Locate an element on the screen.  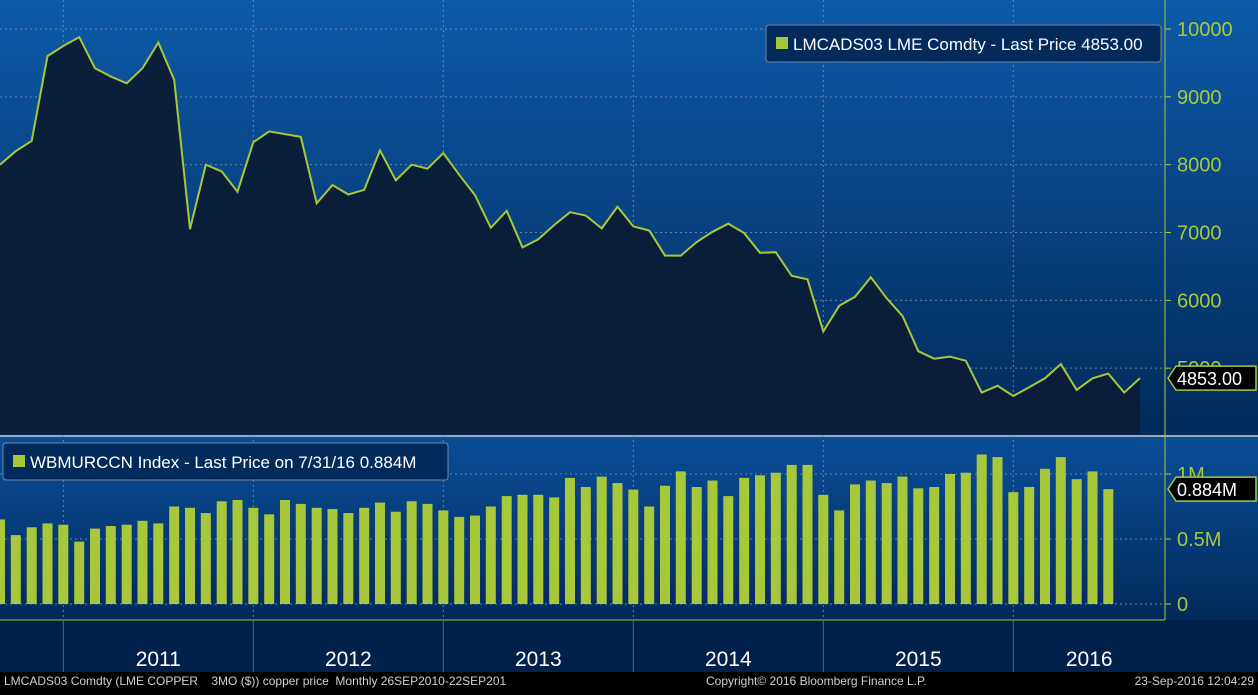
year-label: 2014 is located at coordinates (728, 659).